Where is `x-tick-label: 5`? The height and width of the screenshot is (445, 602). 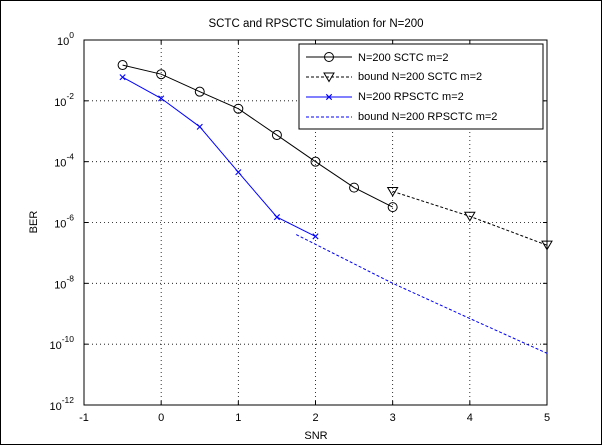
x-tick-label: 5 is located at coordinates (547, 418).